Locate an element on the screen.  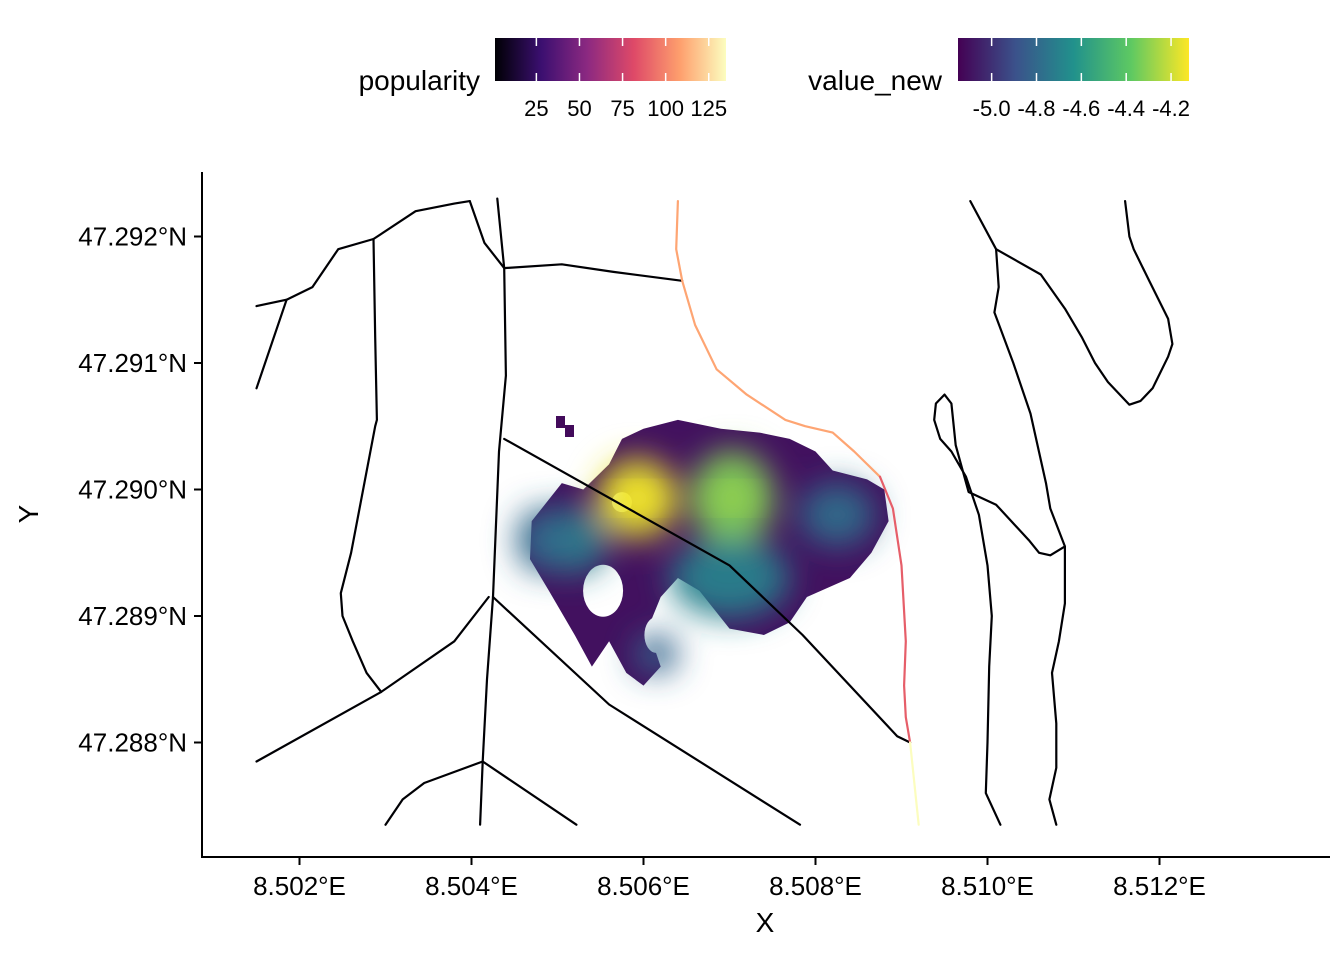
legend-tick-label: -4.8 is located at coordinates (1037, 108).